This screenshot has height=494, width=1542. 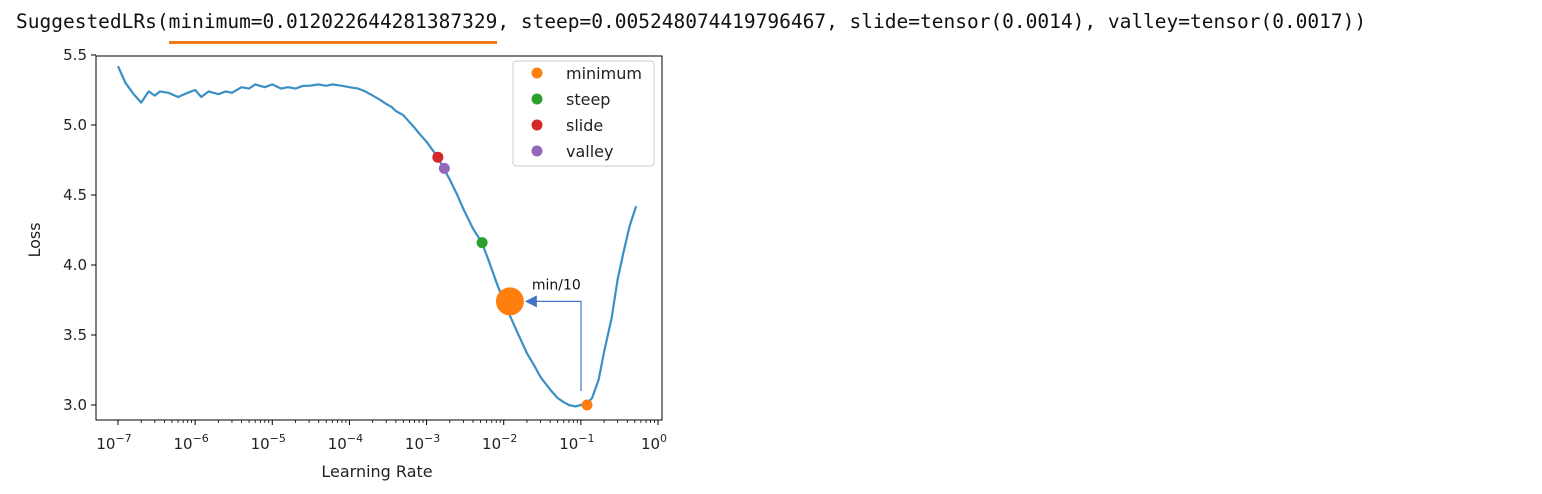 I want to click on y-tick-label: 4.5, so click(x=75, y=195).